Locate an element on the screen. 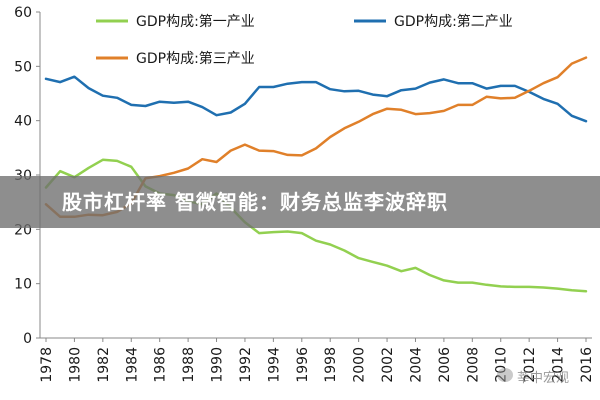 This screenshot has height=400, width=600. headline-text: 股市杠杆率 智微智能：财务总监李波辞职 is located at coordinates (255, 202).